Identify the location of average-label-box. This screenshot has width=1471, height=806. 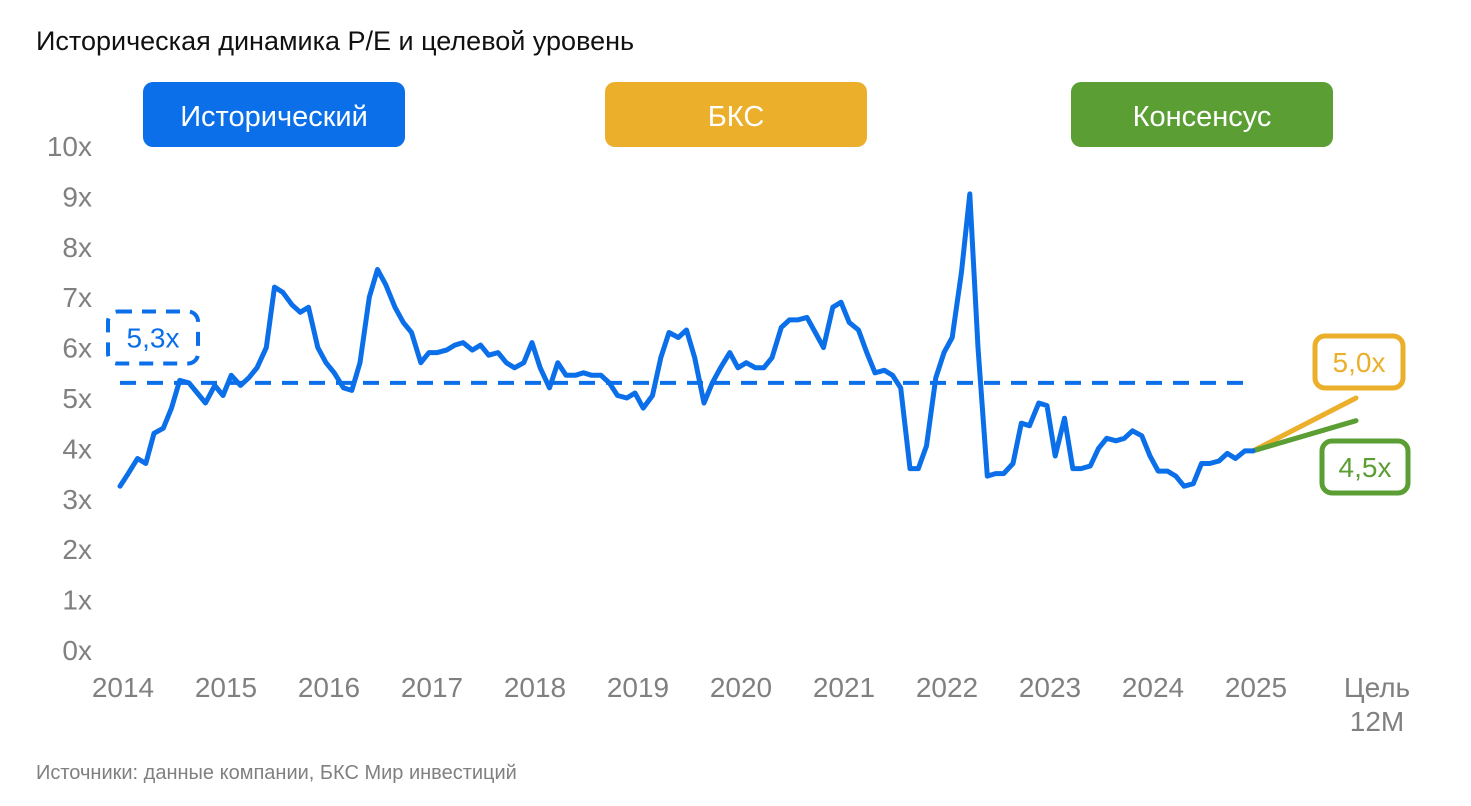
(153, 337).